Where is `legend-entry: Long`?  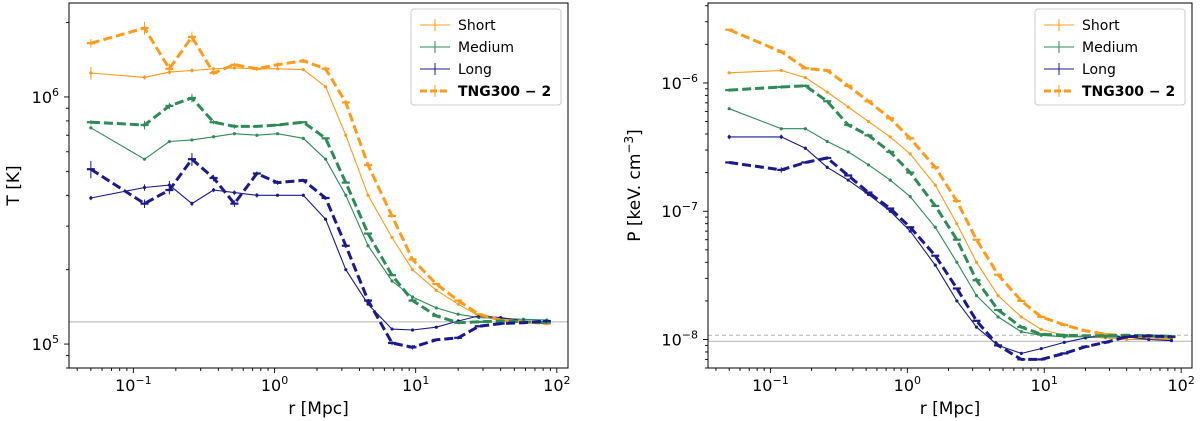
legend-entry: Long is located at coordinates (456, 70).